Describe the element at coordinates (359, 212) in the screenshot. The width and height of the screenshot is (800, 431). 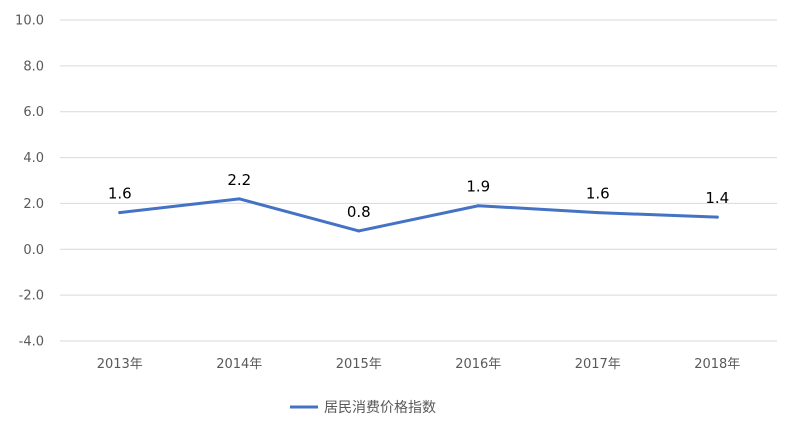
I see `data-label: 0.8` at that location.